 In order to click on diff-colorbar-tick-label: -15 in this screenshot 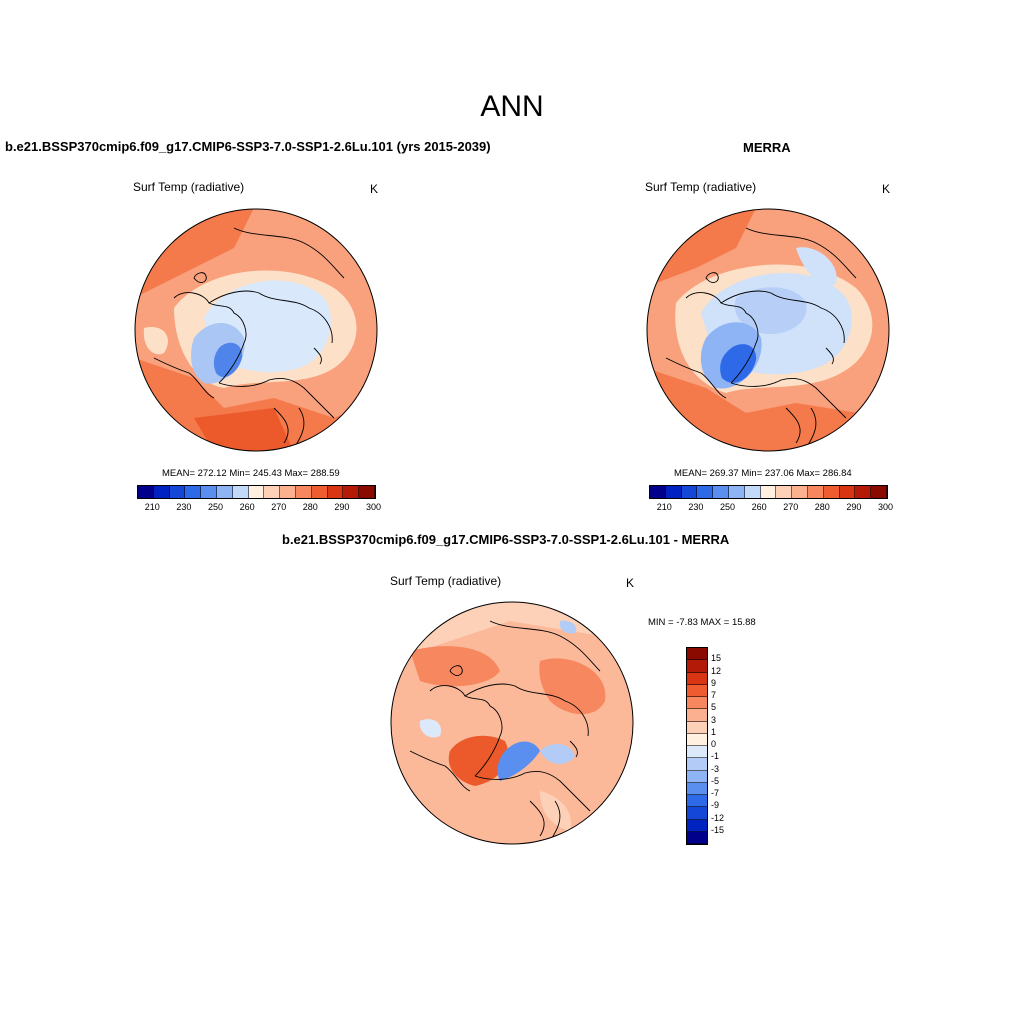, I will do `click(718, 829)`.